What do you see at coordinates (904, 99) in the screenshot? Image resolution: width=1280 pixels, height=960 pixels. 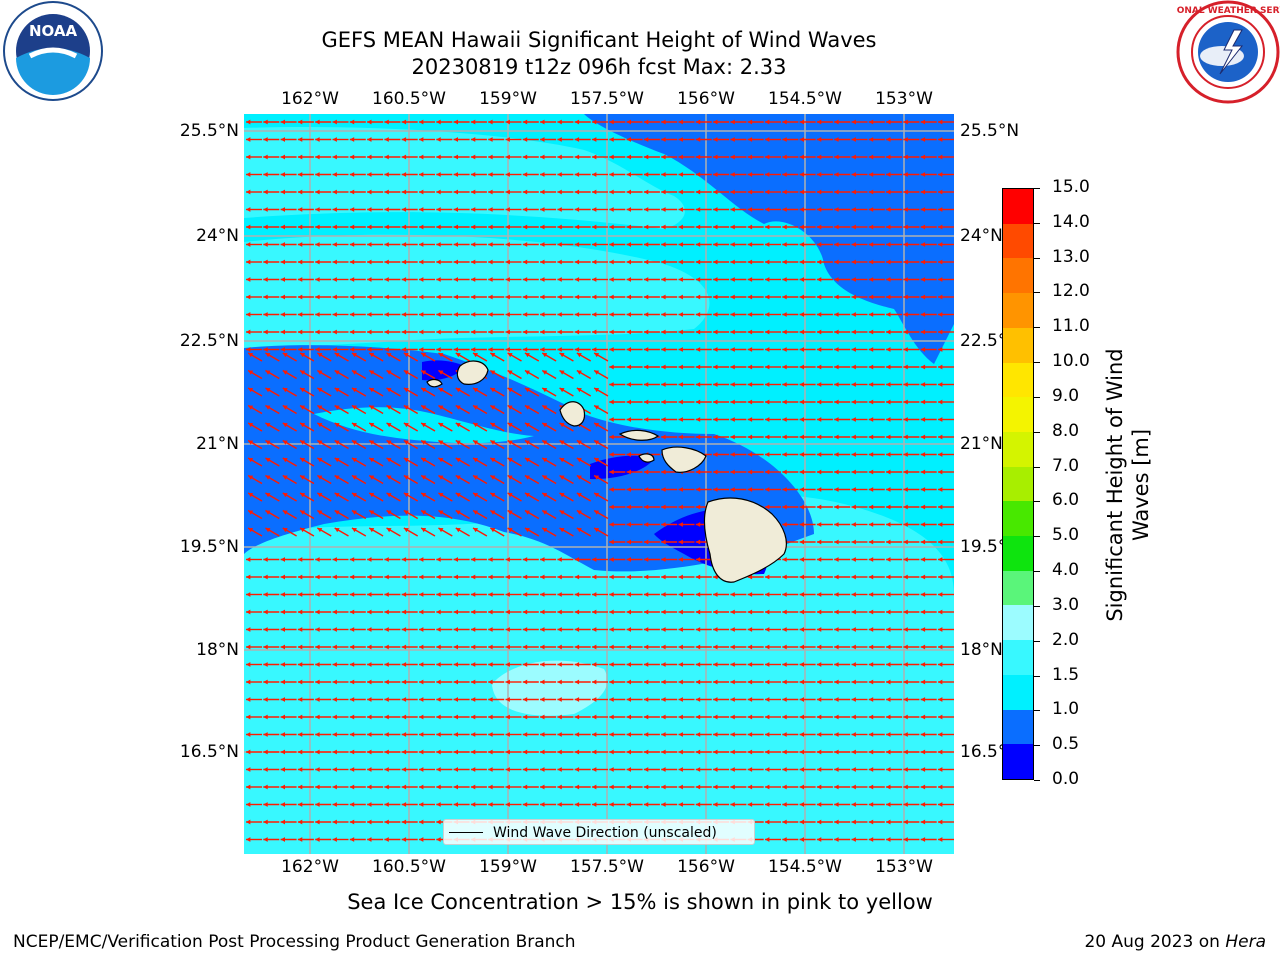 I see `lon-label-top: 153°W` at bounding box center [904, 99].